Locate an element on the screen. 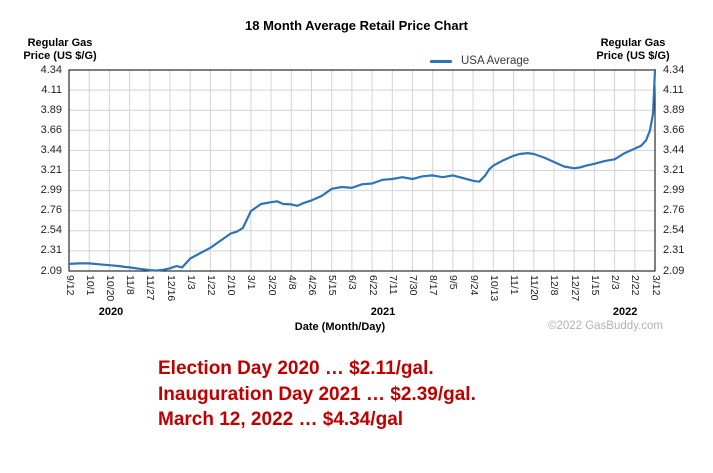  annotation-march-2022: March 12, 2022 … $4.34/gal is located at coordinates (281, 419).